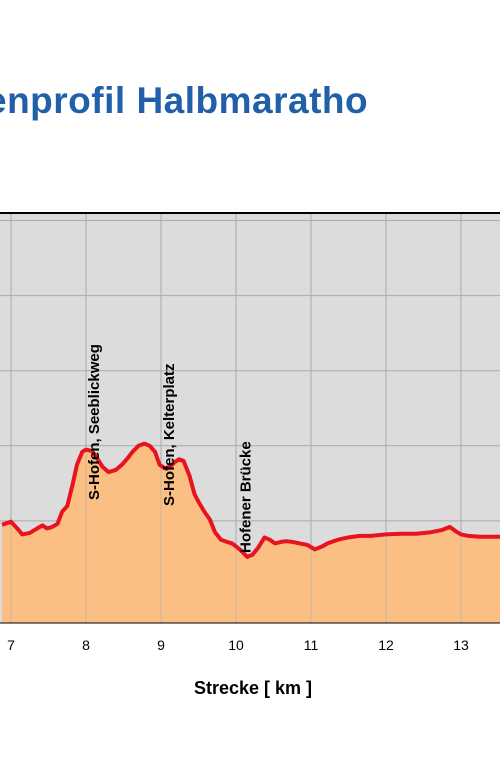 The width and height of the screenshot is (500, 765). What do you see at coordinates (11, 645) in the screenshot?
I see `x-tick-label-7: 7` at bounding box center [11, 645].